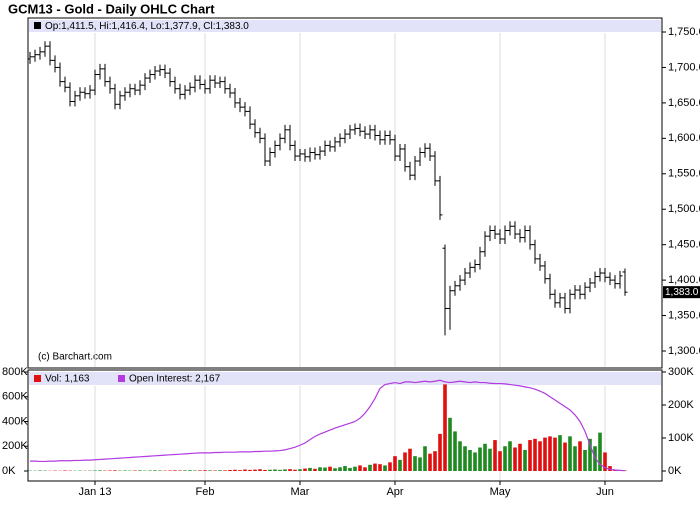 This screenshot has height=512, width=700. What do you see at coordinates (394, 492) in the screenshot?
I see `x-tick-label: Apr` at bounding box center [394, 492].